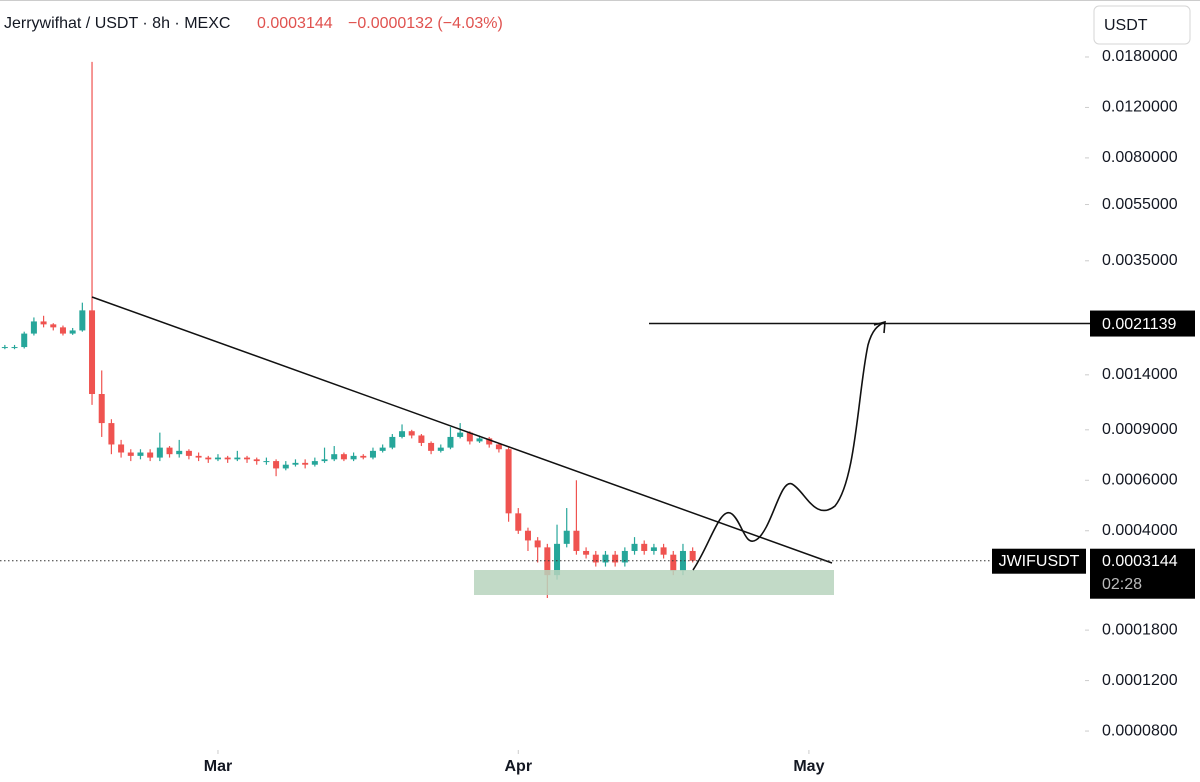 The image size is (1200, 782). Describe the element at coordinates (1140, 204) in the screenshot. I see `y-tick-label: 0.0055000` at that location.